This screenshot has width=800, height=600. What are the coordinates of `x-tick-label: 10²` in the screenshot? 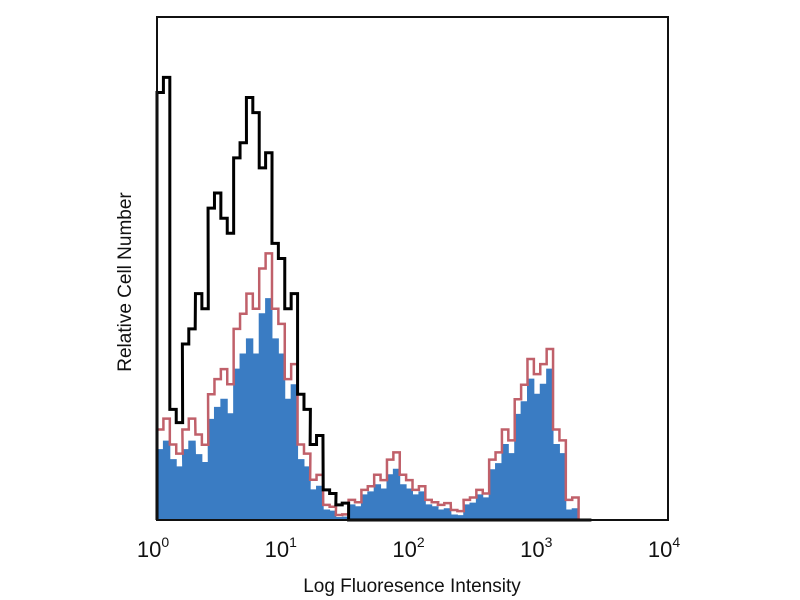 It's located at (408, 548).